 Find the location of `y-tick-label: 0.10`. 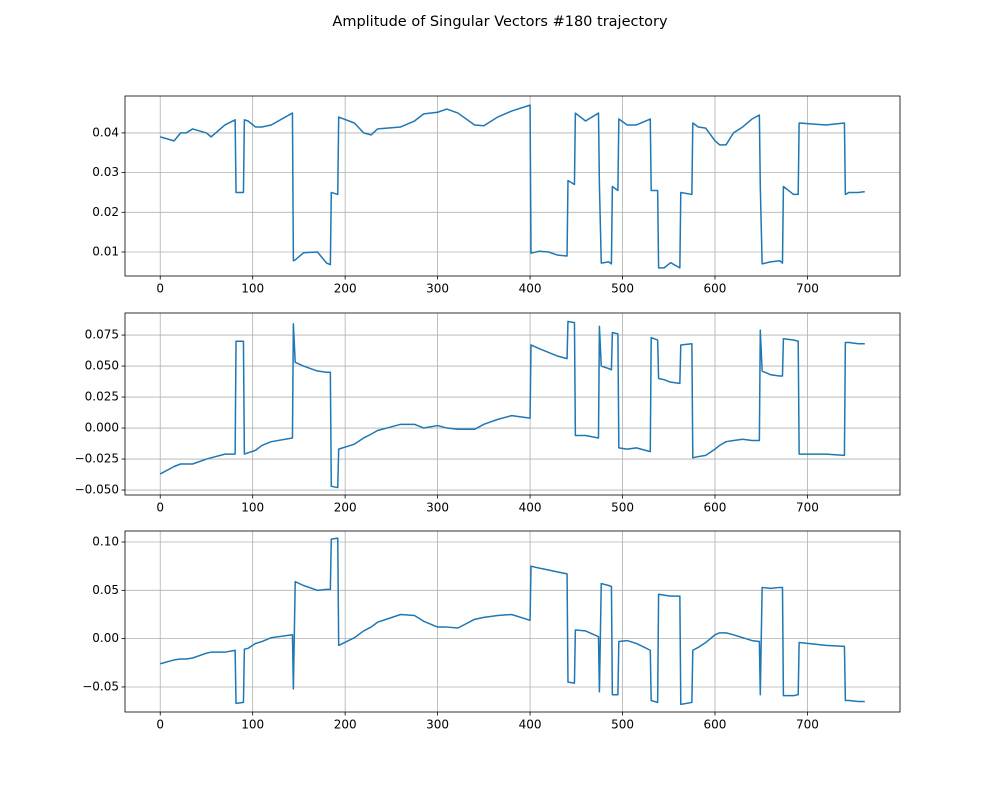

y-tick-label: 0.10 is located at coordinates (105, 542).